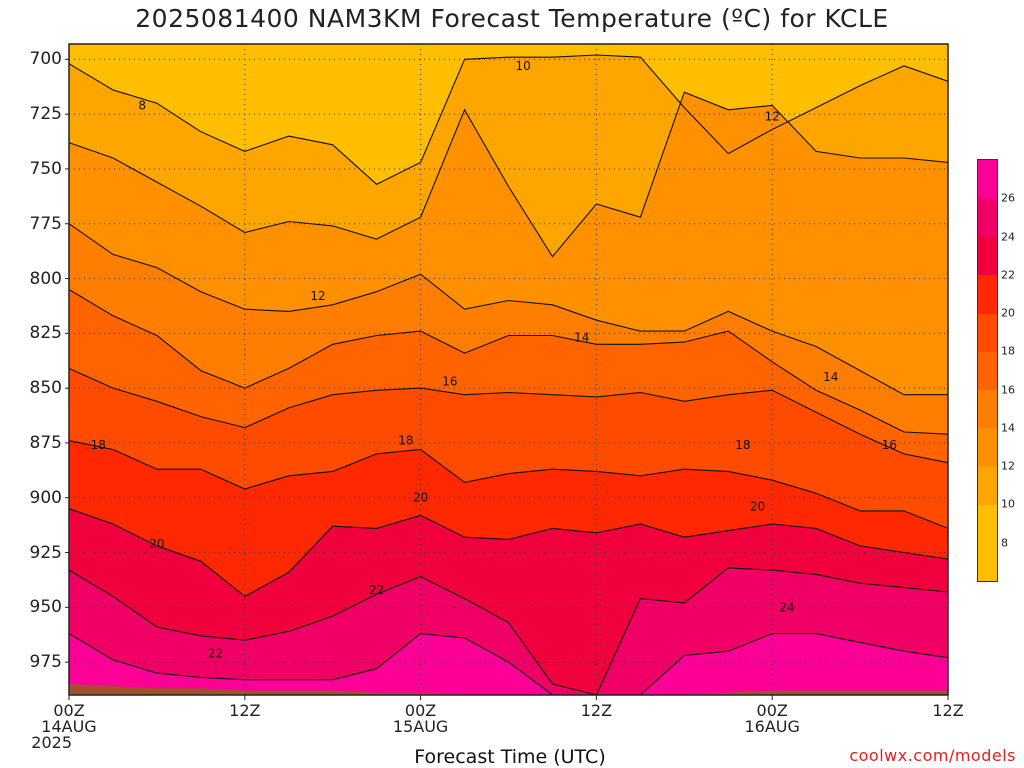  I want to click on ground-surface, so click(508, 689).